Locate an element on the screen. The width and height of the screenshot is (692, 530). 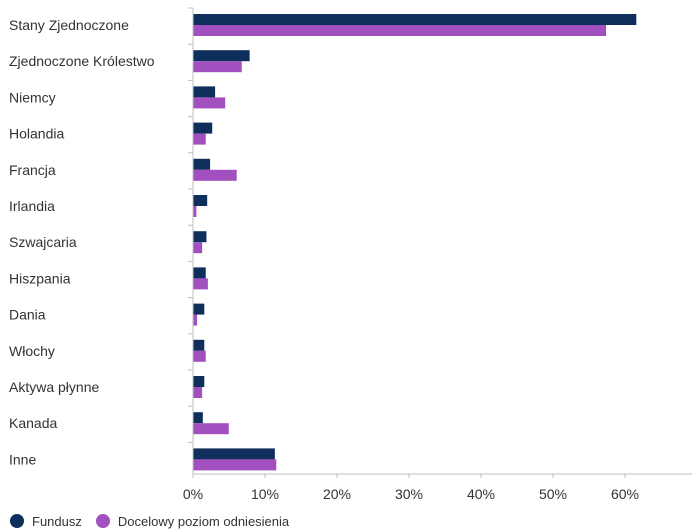
x-tick-labels: 0% 10% 20% 30% 40% 50% 60% is located at coordinates (411, 494).